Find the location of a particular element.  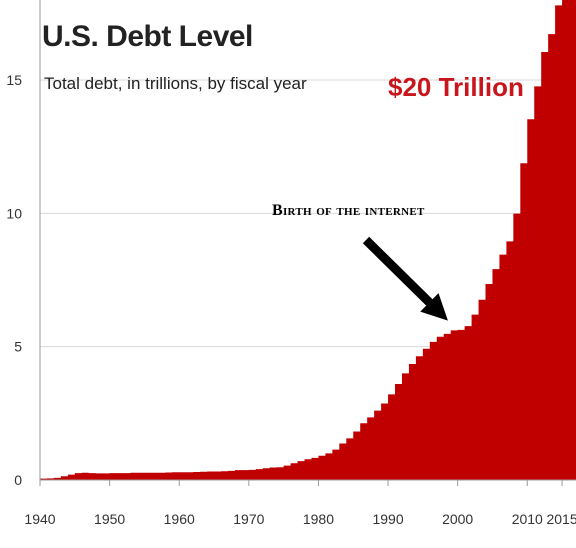

total-debt-callout: $20 Trillion is located at coordinates (456, 87).